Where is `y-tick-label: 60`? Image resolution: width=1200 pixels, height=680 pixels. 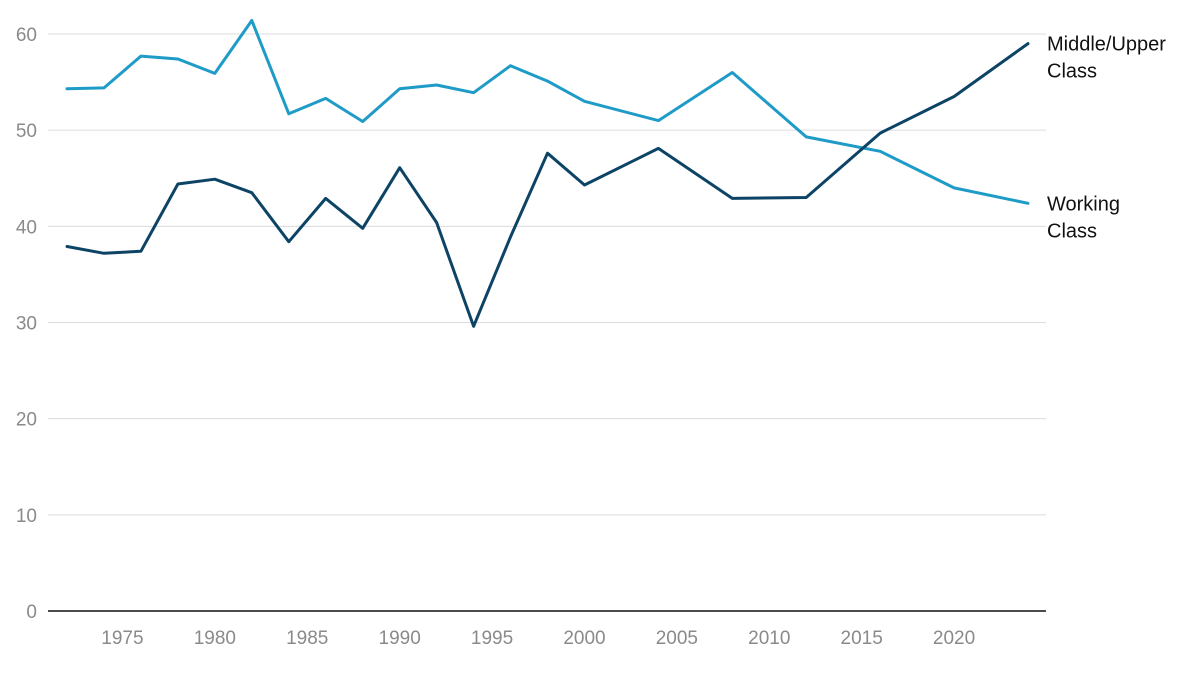 y-tick-label: 60 is located at coordinates (26, 35).